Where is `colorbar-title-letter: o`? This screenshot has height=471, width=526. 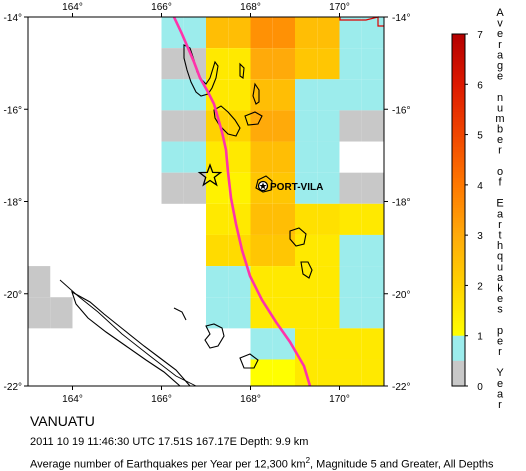
colorbar-title-letter: o is located at coordinates (500, 172).